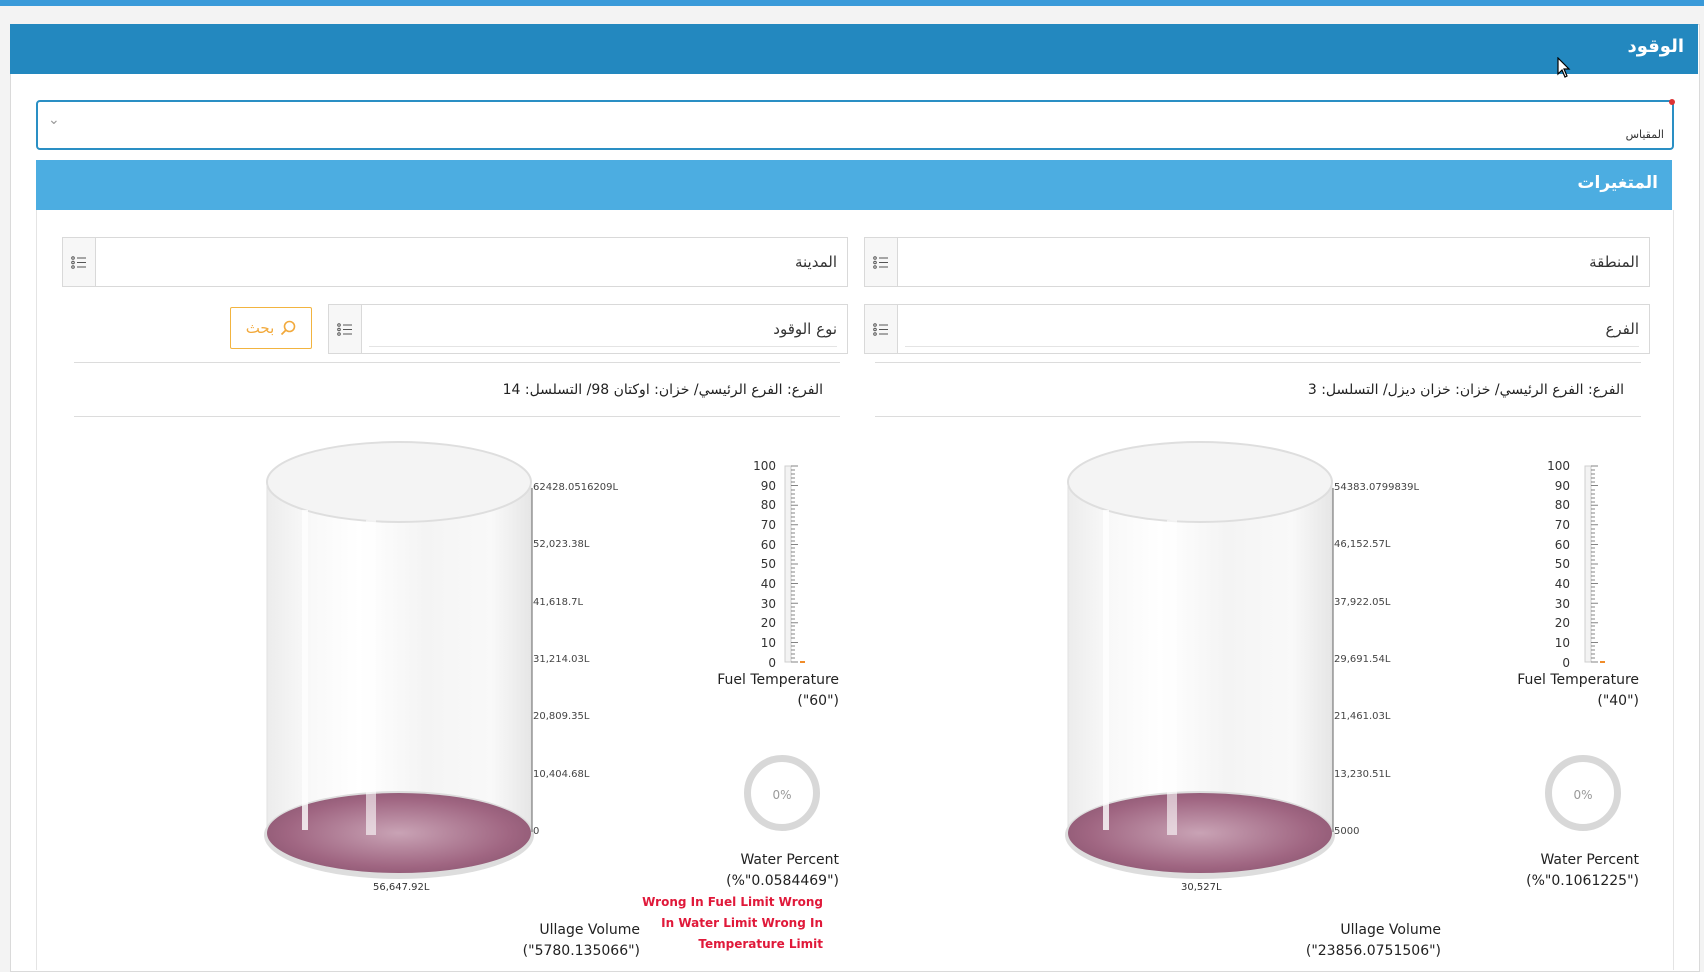 This screenshot has height=972, width=1704. What do you see at coordinates (854, 49) in the screenshot?
I see `page-header: الوقود` at bounding box center [854, 49].